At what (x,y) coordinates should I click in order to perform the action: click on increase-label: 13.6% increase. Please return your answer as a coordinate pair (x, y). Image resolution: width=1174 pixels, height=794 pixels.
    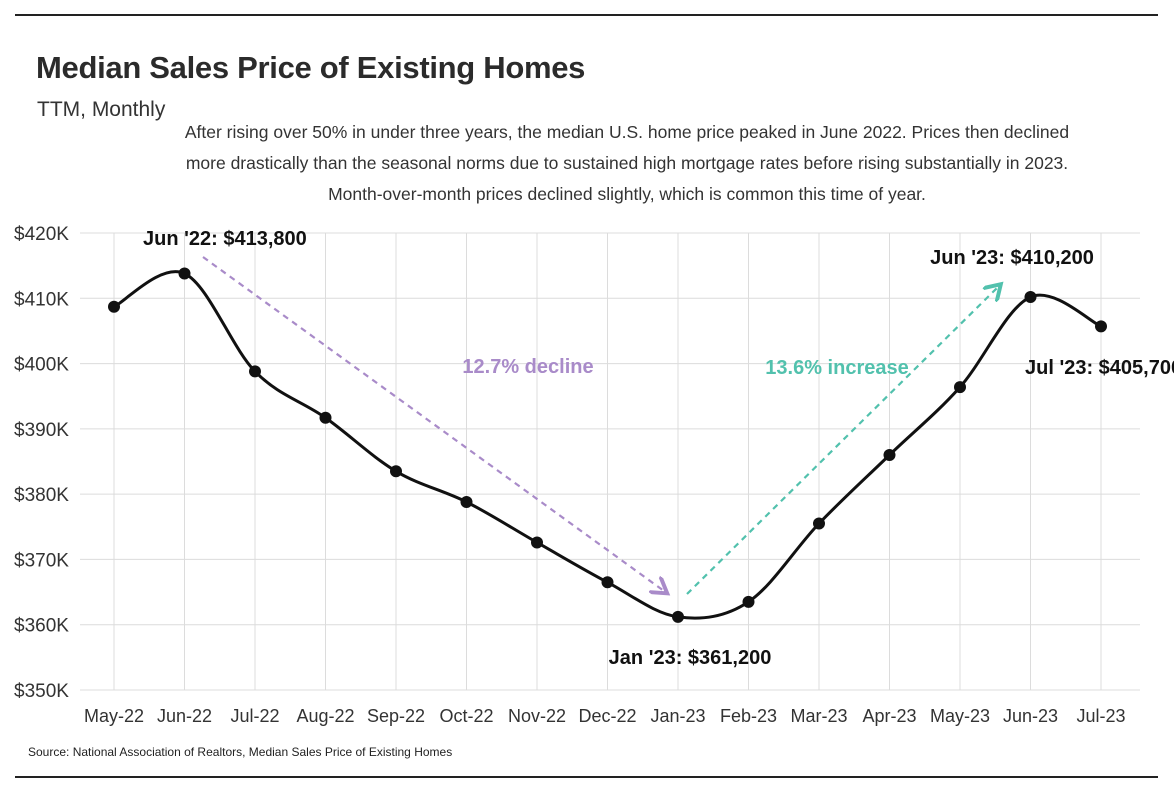
    Looking at the image, I should click on (836, 368).